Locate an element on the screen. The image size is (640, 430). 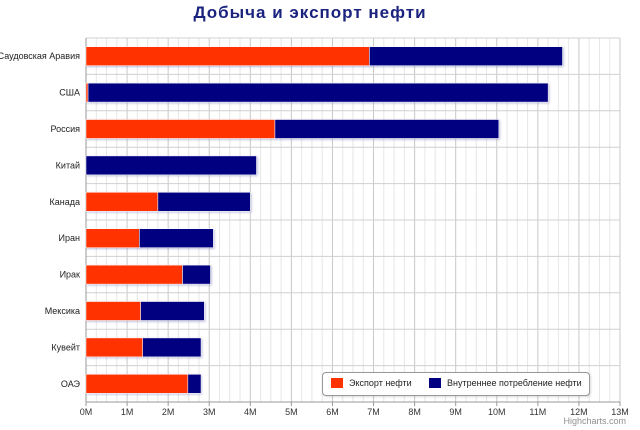
legend-item-domestic: Внутреннее потребление нефти is located at coordinates (505, 383).